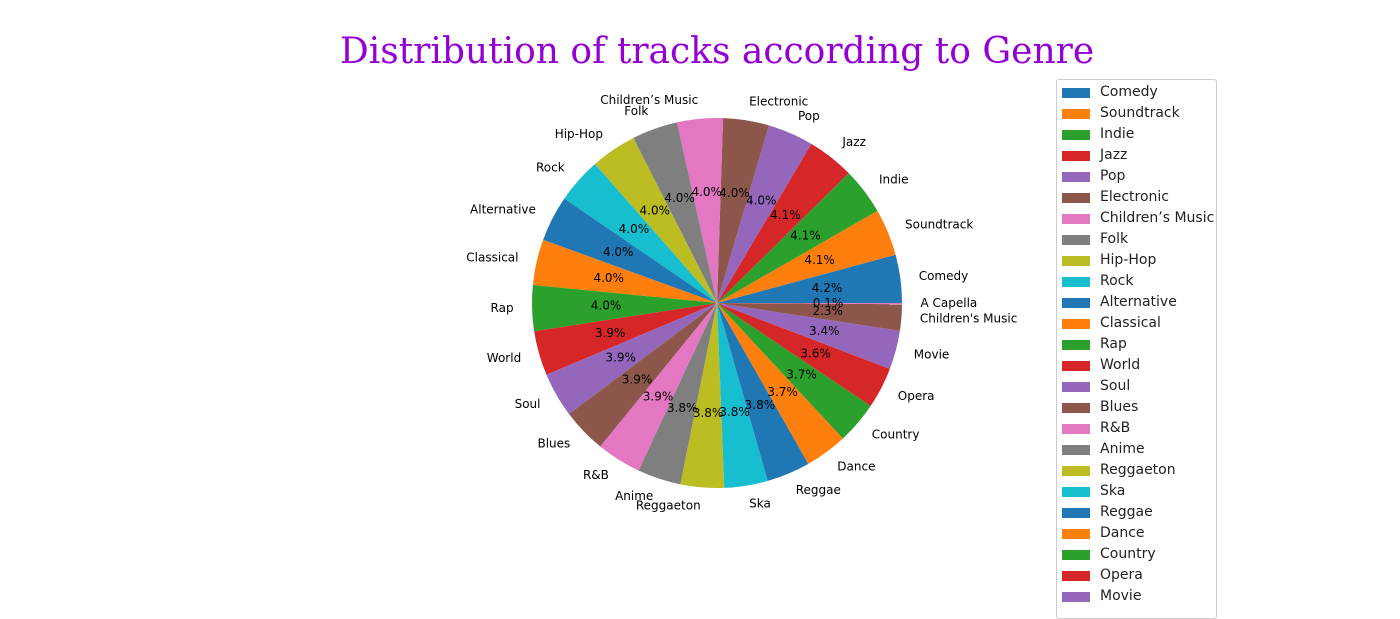  What do you see at coordinates (682, 408) in the screenshot?
I see `slice-percent-17: 3.8%` at bounding box center [682, 408].